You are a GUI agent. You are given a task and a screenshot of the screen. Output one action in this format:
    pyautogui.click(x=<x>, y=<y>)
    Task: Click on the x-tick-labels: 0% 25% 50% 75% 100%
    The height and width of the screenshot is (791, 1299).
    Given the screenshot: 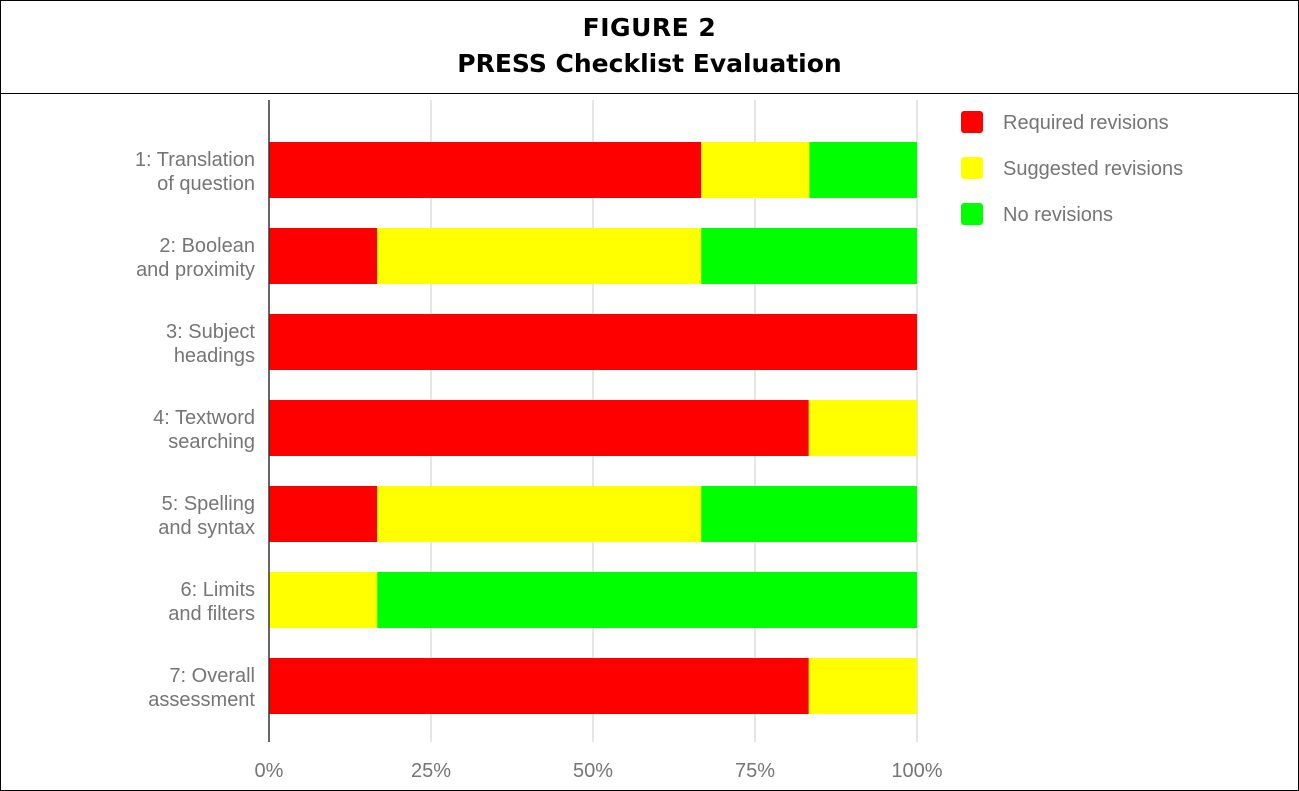 What is the action you would take?
    pyautogui.click(x=599, y=771)
    